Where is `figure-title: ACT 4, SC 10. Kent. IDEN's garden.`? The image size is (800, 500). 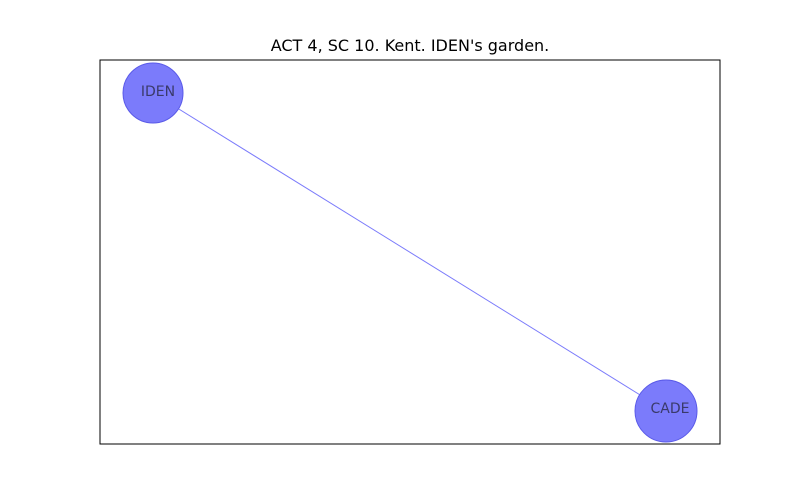 figure-title: ACT 4, SC 10. Kent. IDEN's garden. is located at coordinates (410, 45).